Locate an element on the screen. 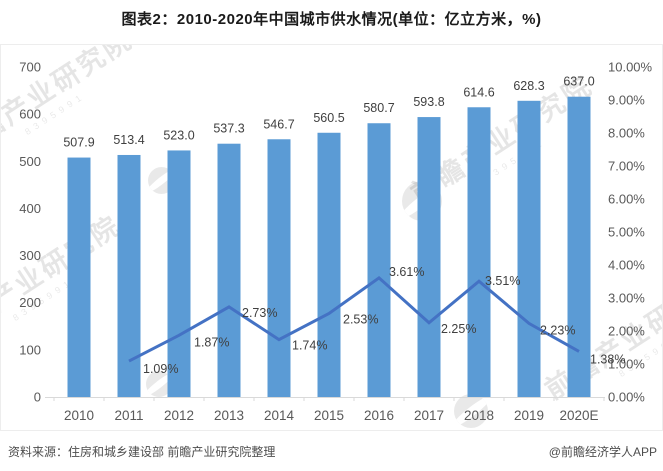  bar-value-label: 614.6 is located at coordinates (478, 92).